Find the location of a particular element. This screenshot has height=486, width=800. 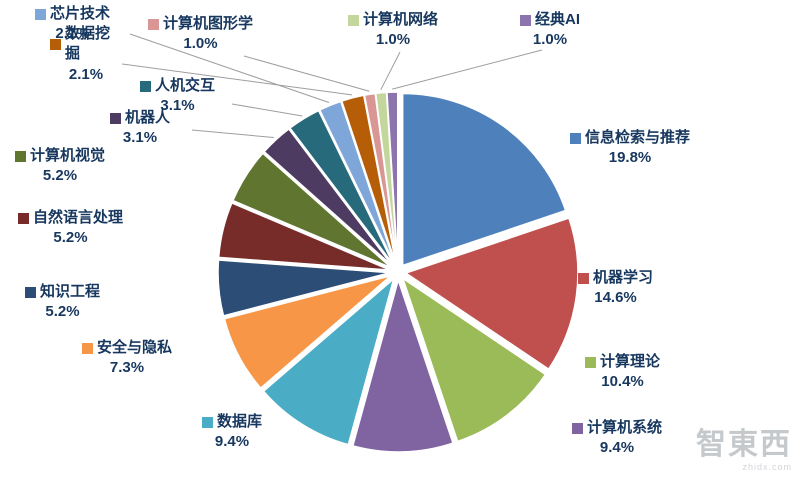

watermark-text: 智東西 is located at coordinates (744, 444).